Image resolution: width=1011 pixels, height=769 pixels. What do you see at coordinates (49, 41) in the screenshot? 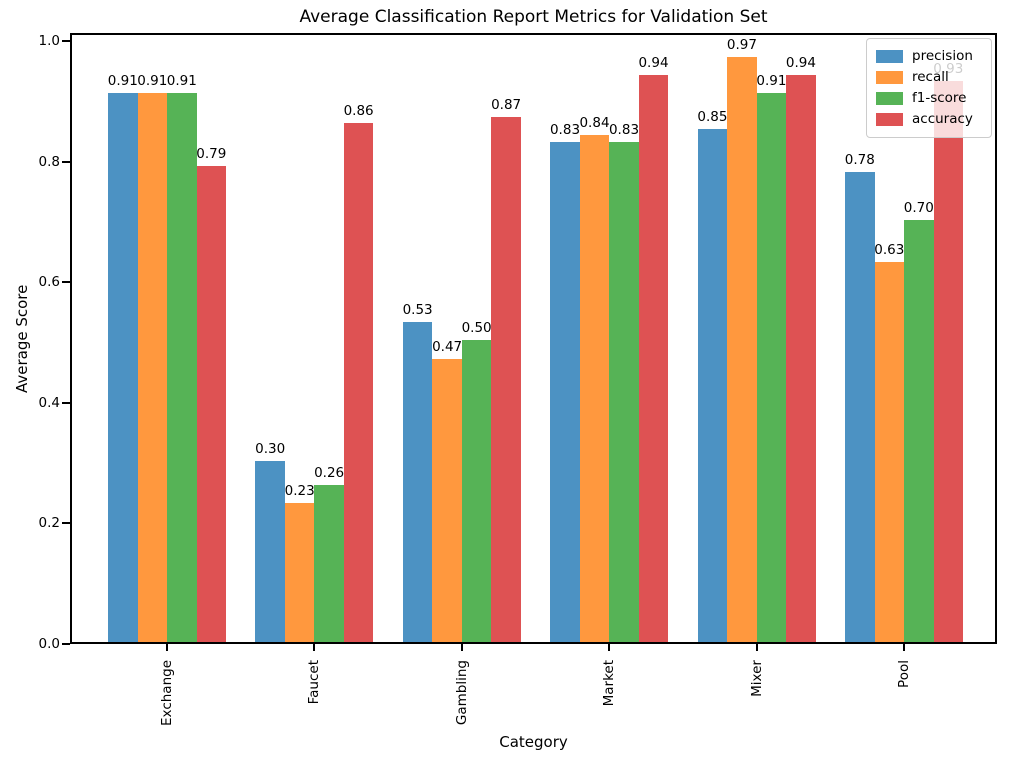
I see `y-tick-label: 1.0` at bounding box center [49, 41].